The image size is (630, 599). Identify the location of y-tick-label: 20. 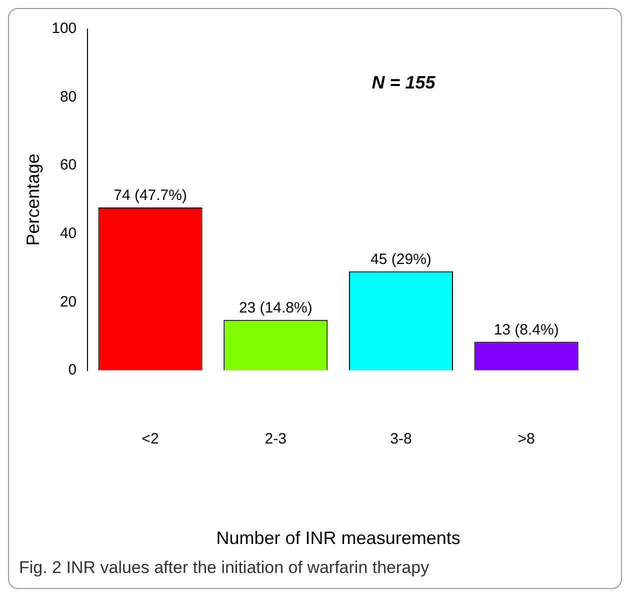
(68, 301).